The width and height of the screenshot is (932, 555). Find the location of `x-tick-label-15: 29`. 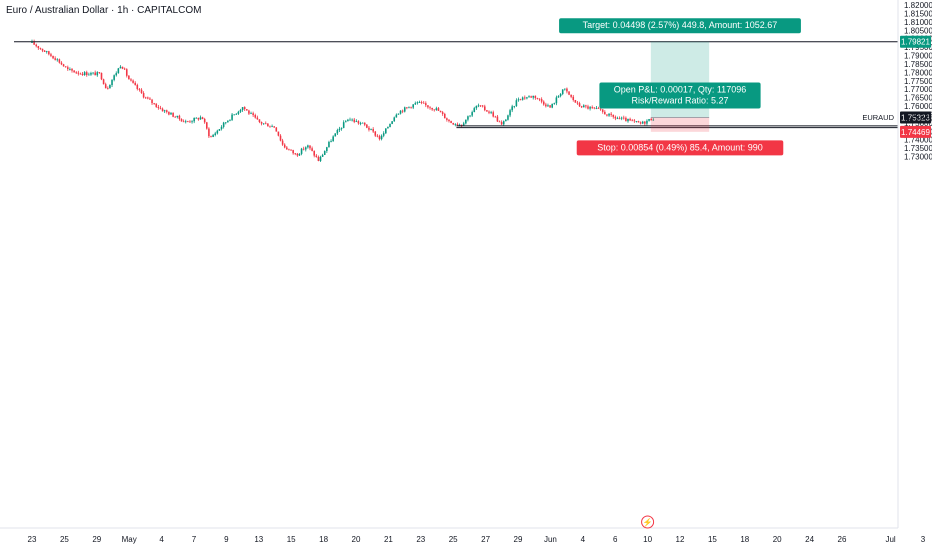

x-tick-label-15: 29 is located at coordinates (518, 539).